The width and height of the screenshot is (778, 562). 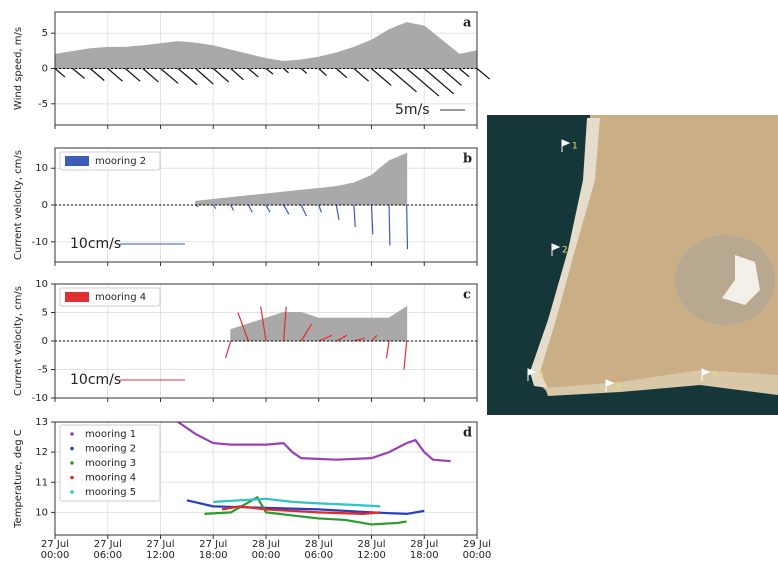 I want to click on y-tick-label: 12, so click(x=41, y=452).